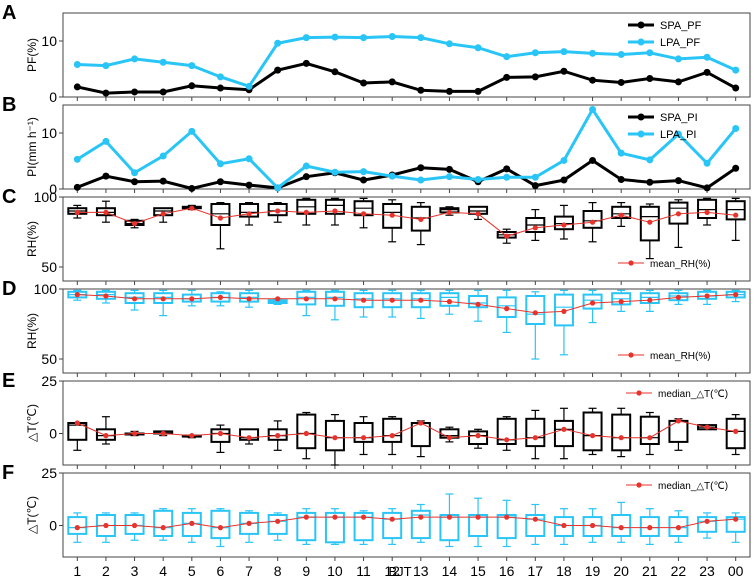  What do you see at coordinates (49, 381) in the screenshot?
I see `panel-e-ytick-label: 25` at bounding box center [49, 381].